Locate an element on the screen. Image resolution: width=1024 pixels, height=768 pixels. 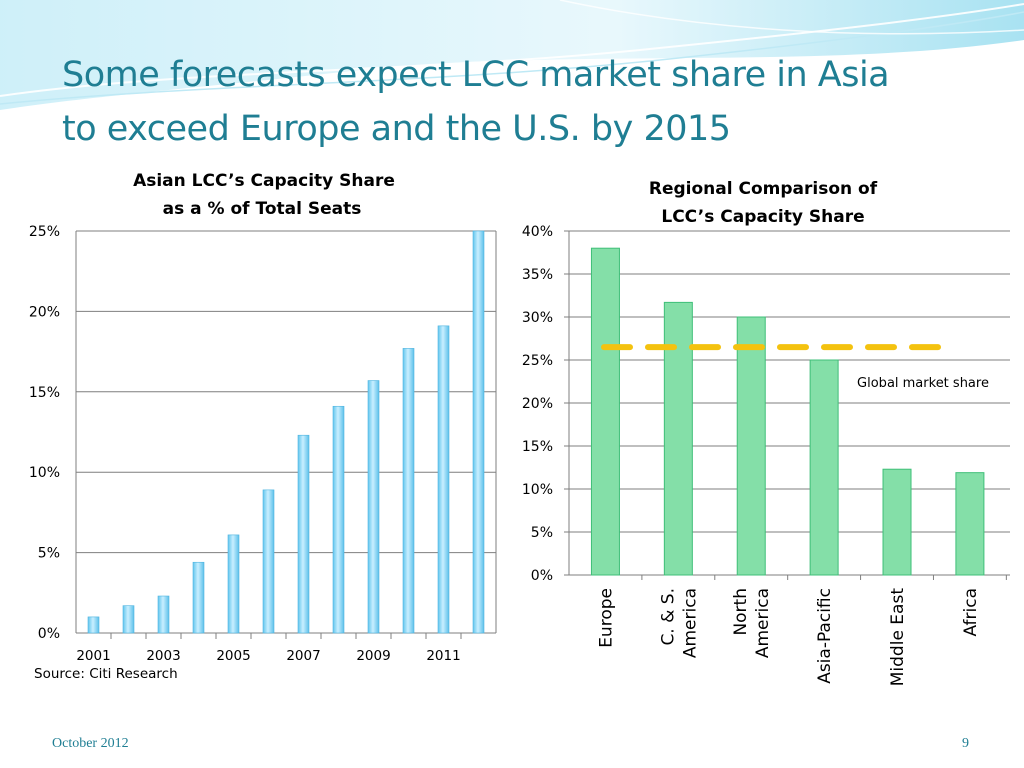
right-y-tick-label: 10% is located at coordinates (537, 490).